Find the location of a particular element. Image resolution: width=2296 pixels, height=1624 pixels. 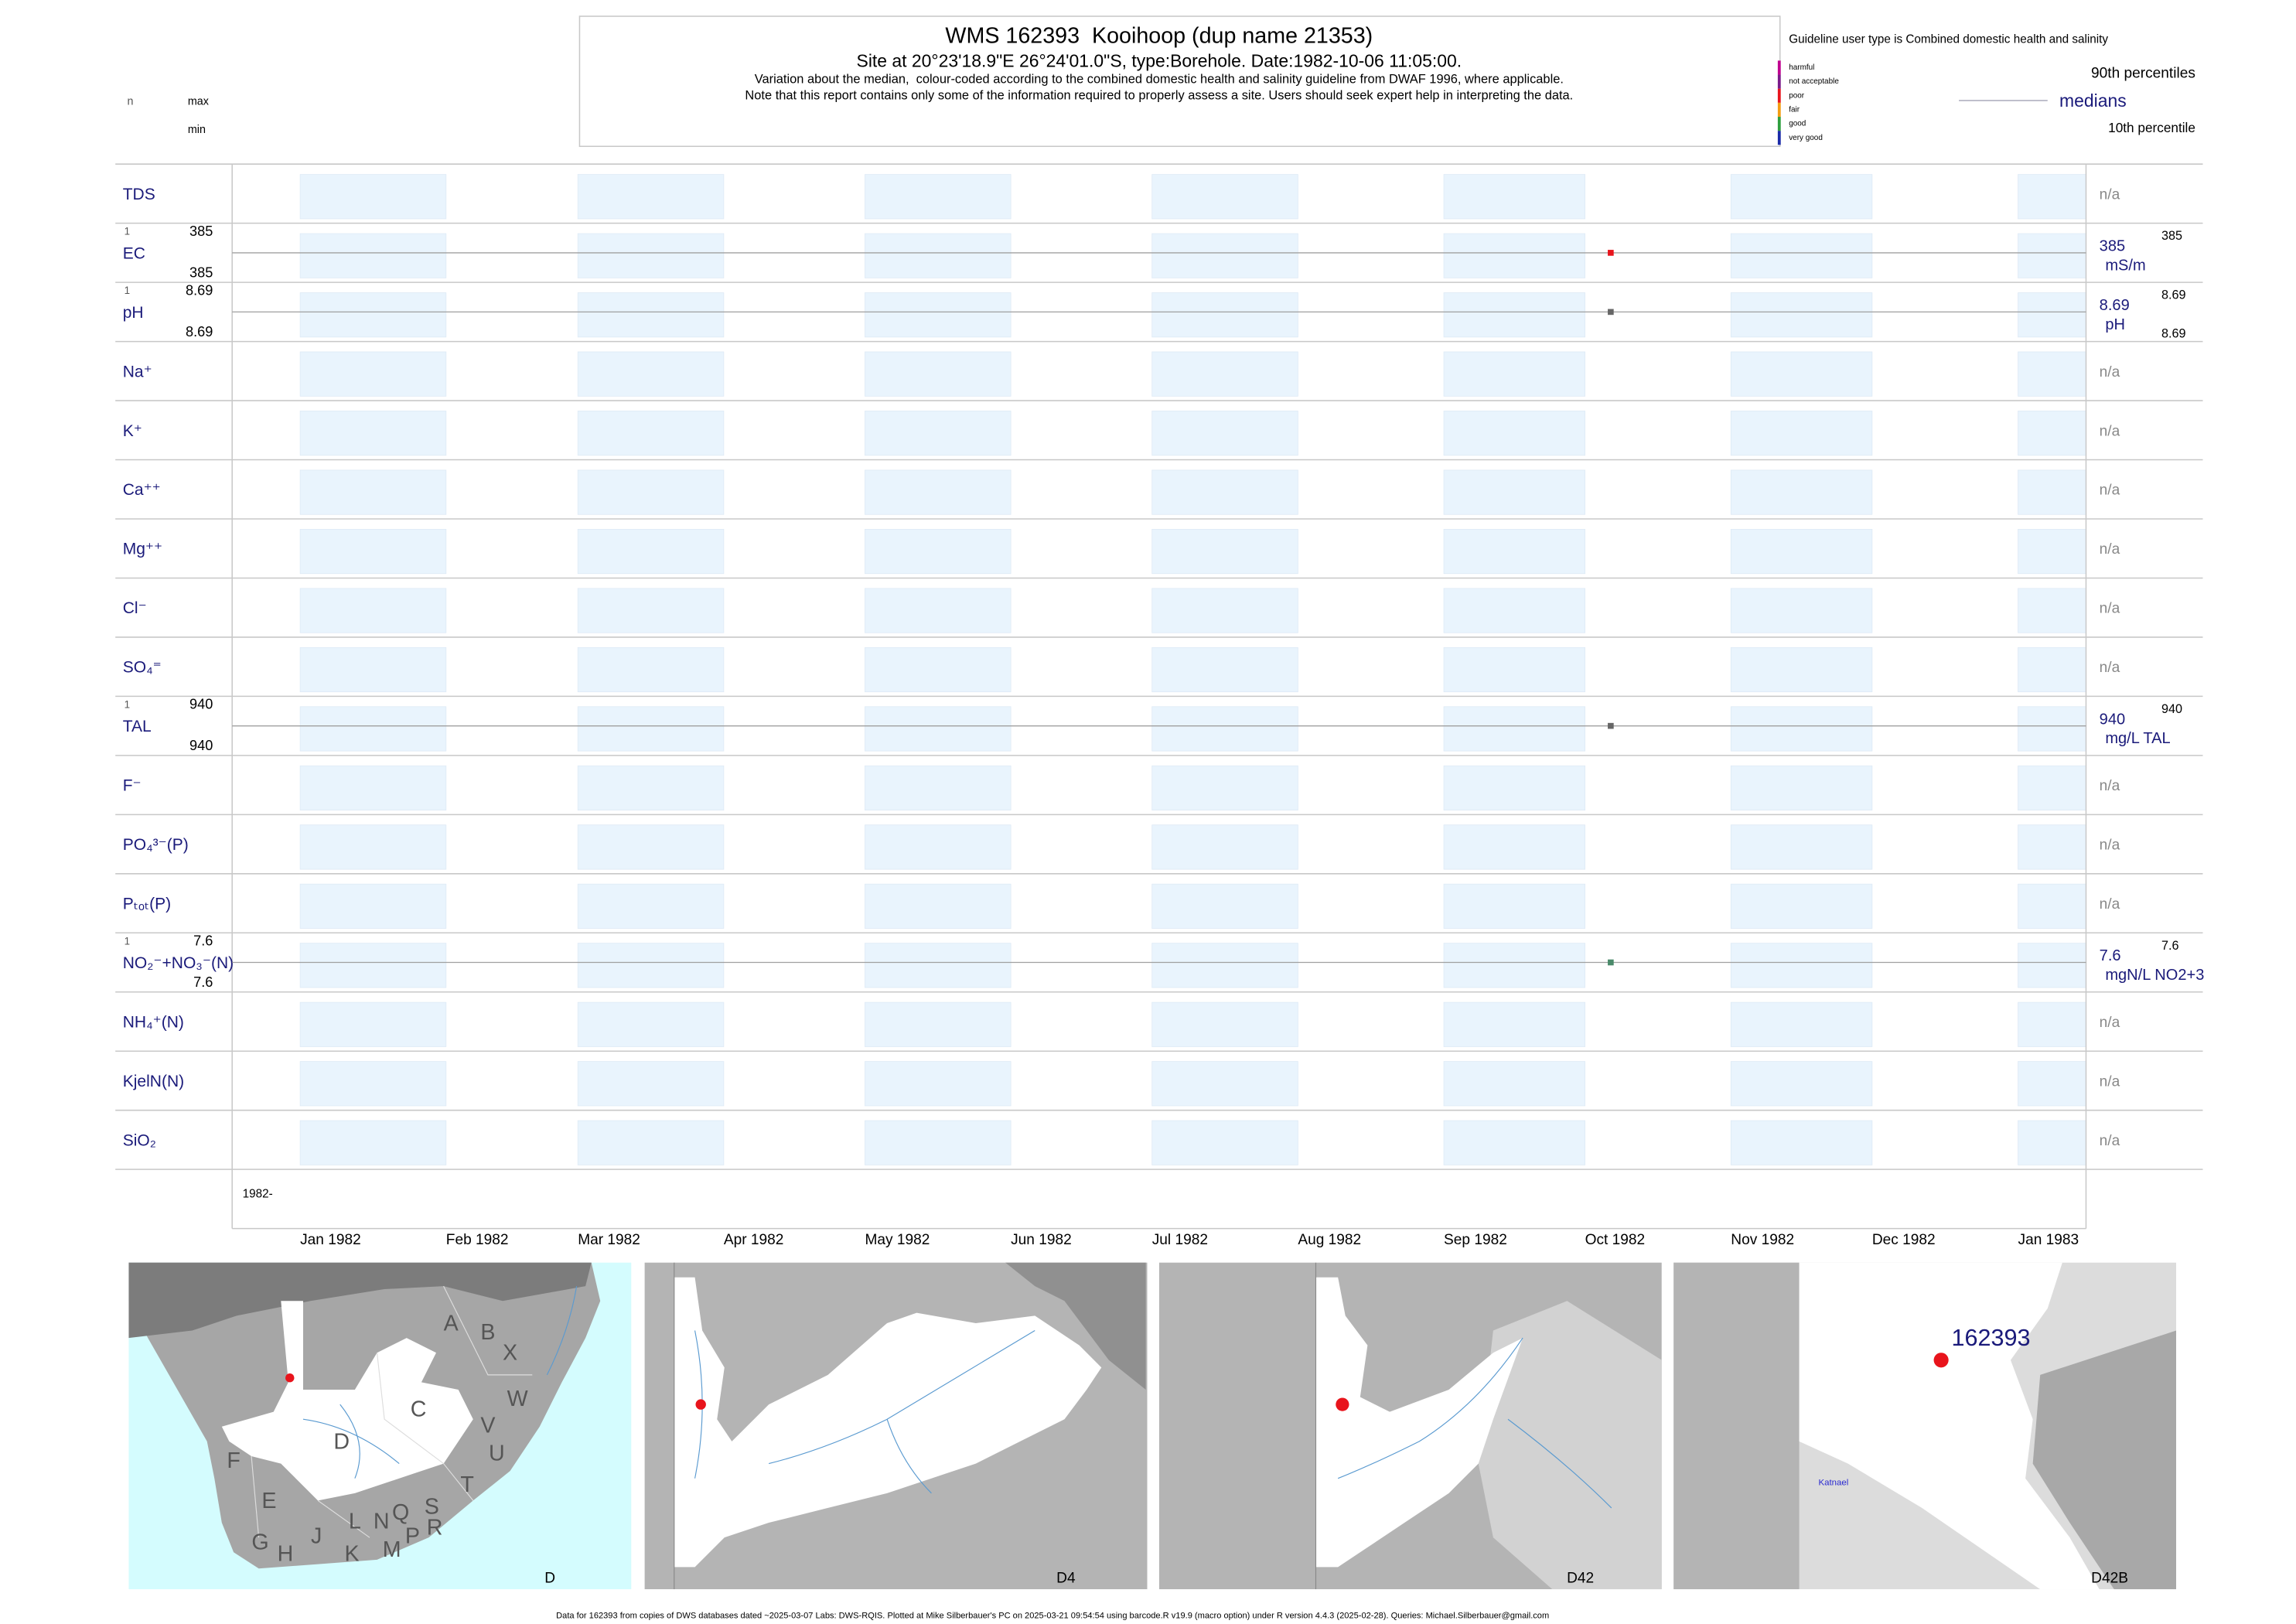

parameter-label: TDS is located at coordinates (139, 194).